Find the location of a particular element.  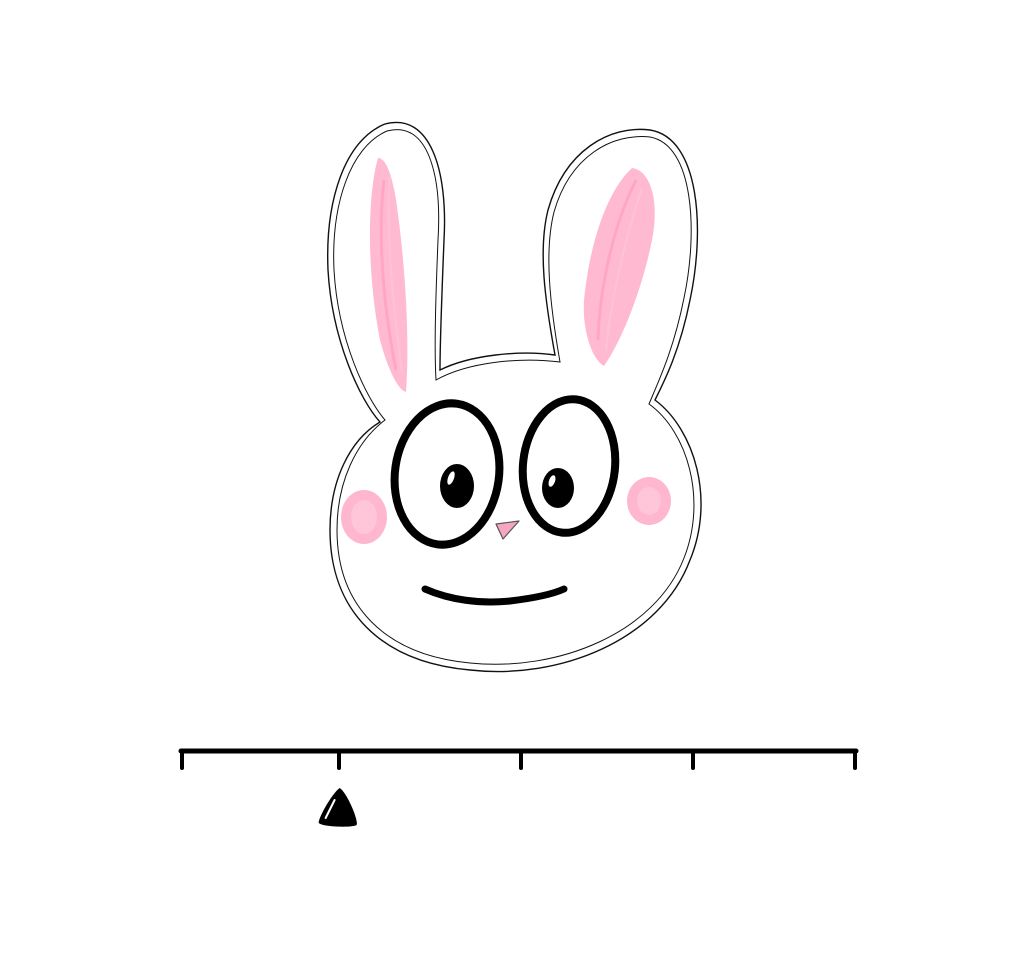

left-ear-inner is located at coordinates (388, 275).